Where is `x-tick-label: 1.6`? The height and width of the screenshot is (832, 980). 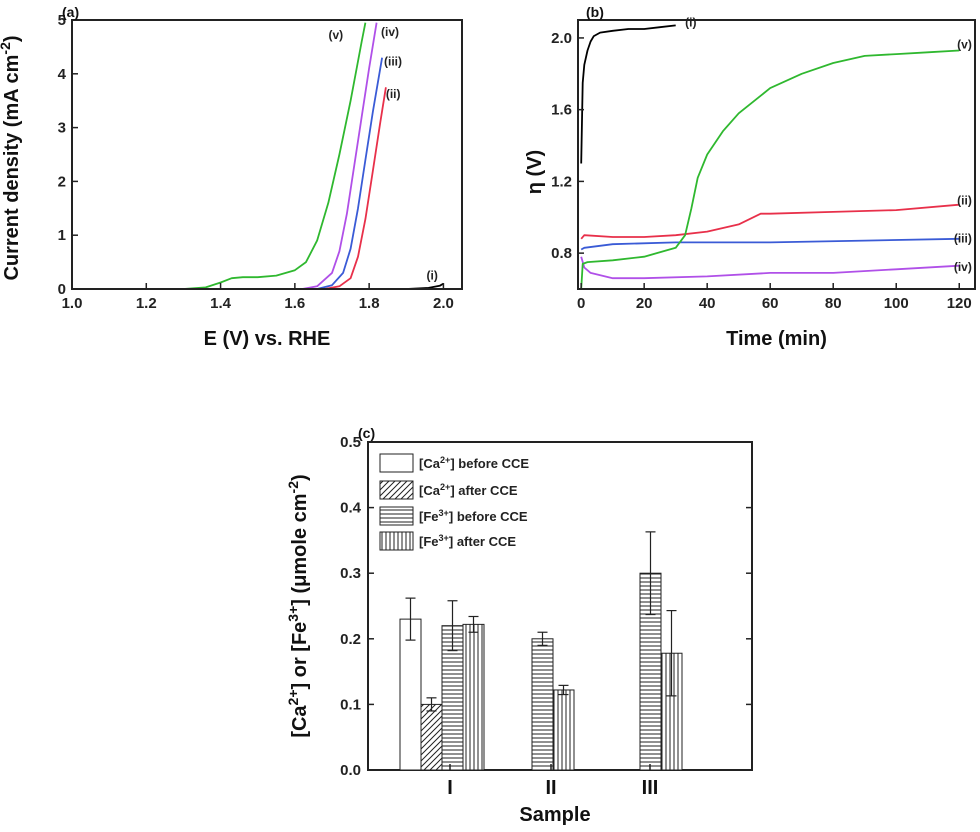 x-tick-label: 1.6 is located at coordinates (294, 303).